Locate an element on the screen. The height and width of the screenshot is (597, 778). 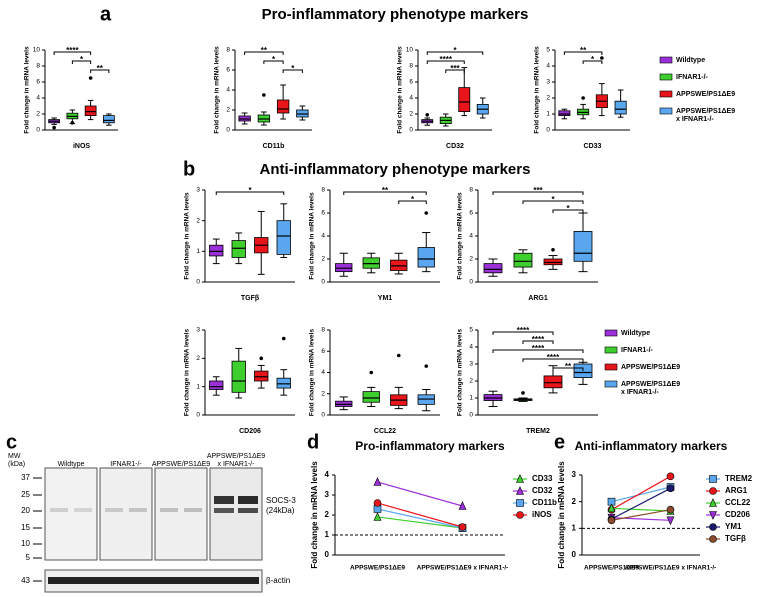
x-label: TGFβ is located at coordinates (250, 298).